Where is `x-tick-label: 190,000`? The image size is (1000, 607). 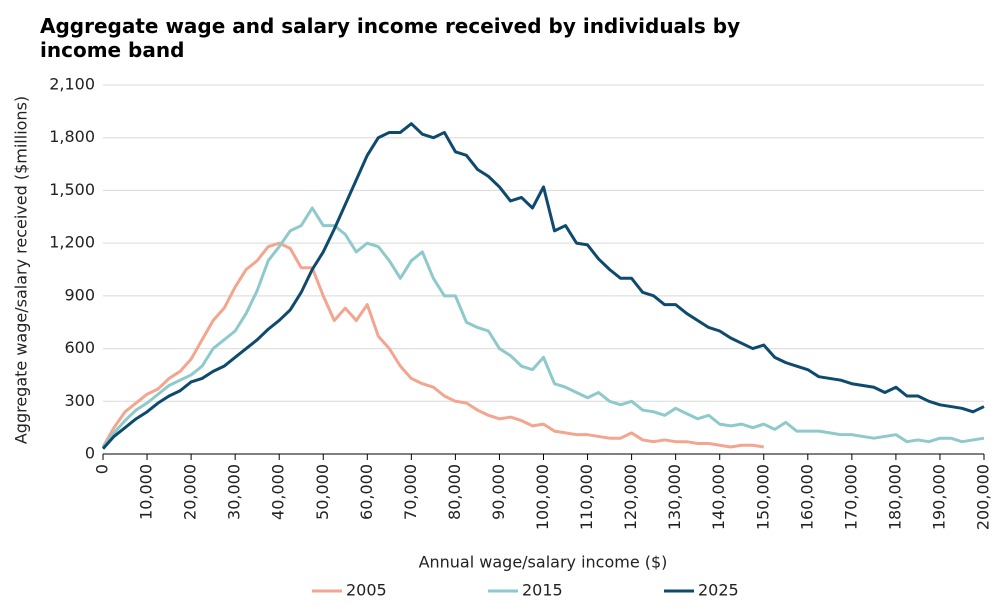 x-tick-label: 190,000 is located at coordinates (938, 497).